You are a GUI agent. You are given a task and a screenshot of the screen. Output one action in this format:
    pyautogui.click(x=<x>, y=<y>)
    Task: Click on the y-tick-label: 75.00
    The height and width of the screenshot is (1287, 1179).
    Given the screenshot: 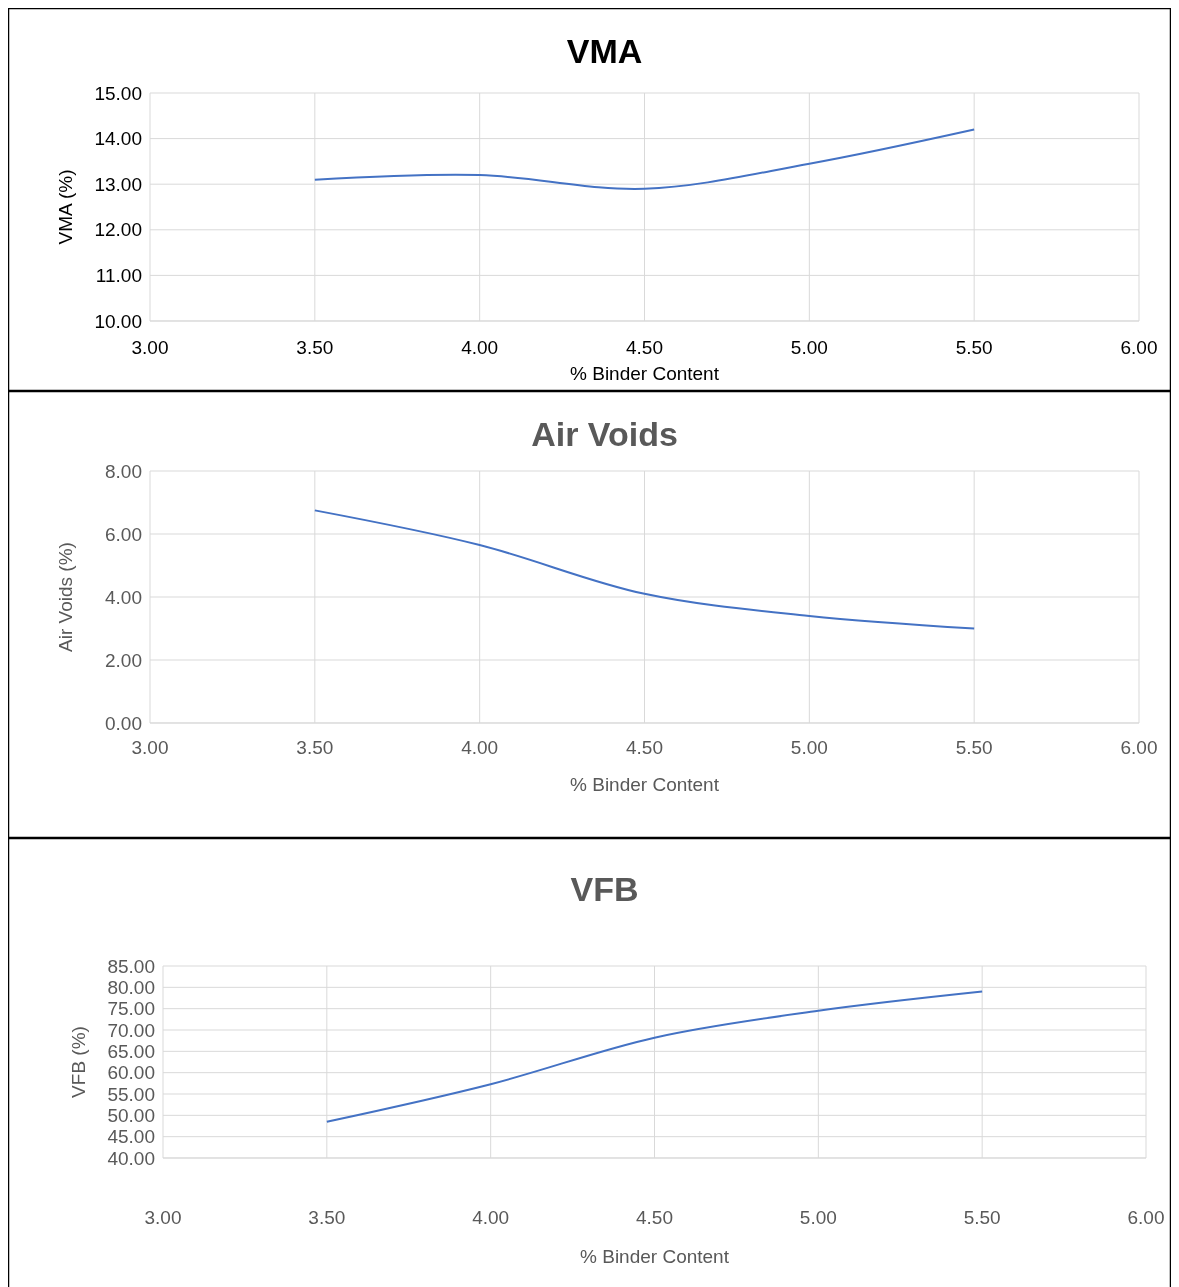 What is the action you would take?
    pyautogui.click(x=131, y=1009)
    